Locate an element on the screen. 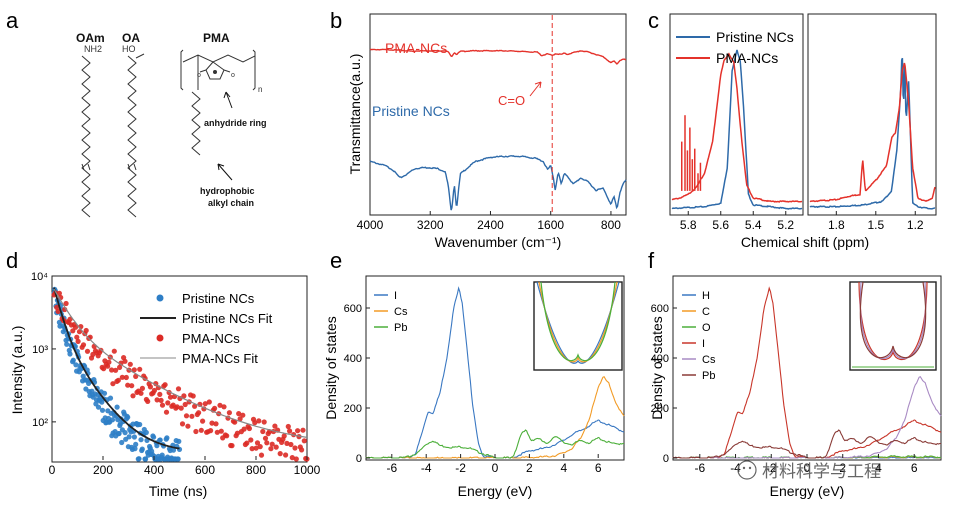 Image resolution: width=956 pixels, height=508 pixels. b-label-pristine: Pristine NCs is located at coordinates (411, 111).